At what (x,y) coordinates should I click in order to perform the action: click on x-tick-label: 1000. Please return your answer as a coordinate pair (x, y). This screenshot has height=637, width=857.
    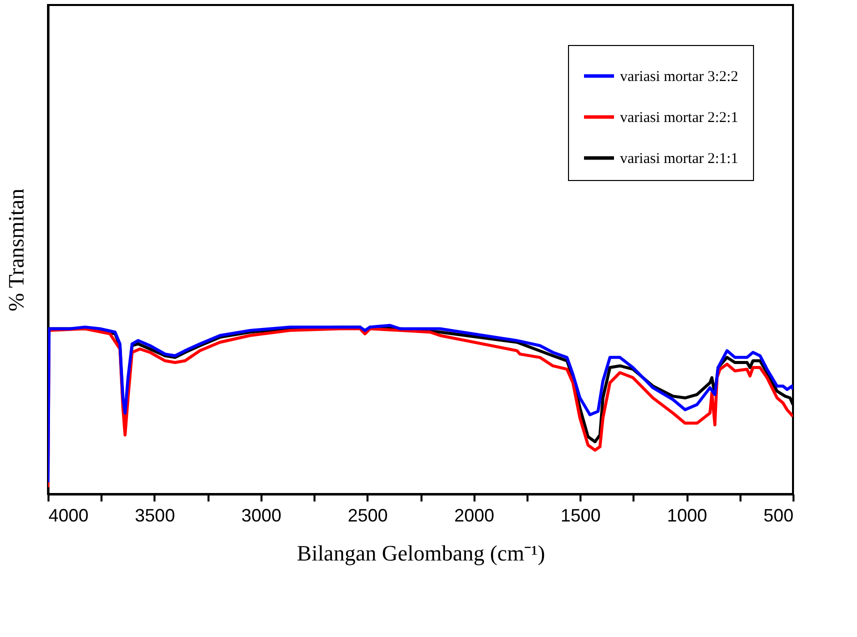
    Looking at the image, I should click on (687, 516).